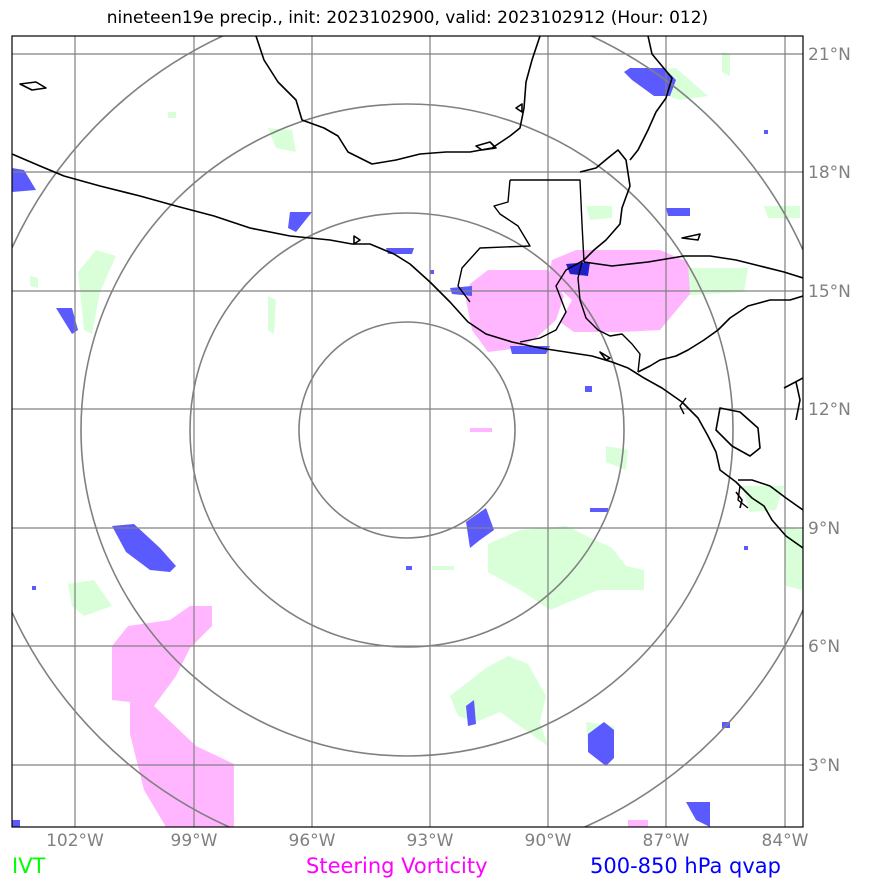 The height and width of the screenshot is (891, 869). What do you see at coordinates (829, 173) in the screenshot?
I see `lat-tick-label: 18°N` at bounding box center [829, 173].